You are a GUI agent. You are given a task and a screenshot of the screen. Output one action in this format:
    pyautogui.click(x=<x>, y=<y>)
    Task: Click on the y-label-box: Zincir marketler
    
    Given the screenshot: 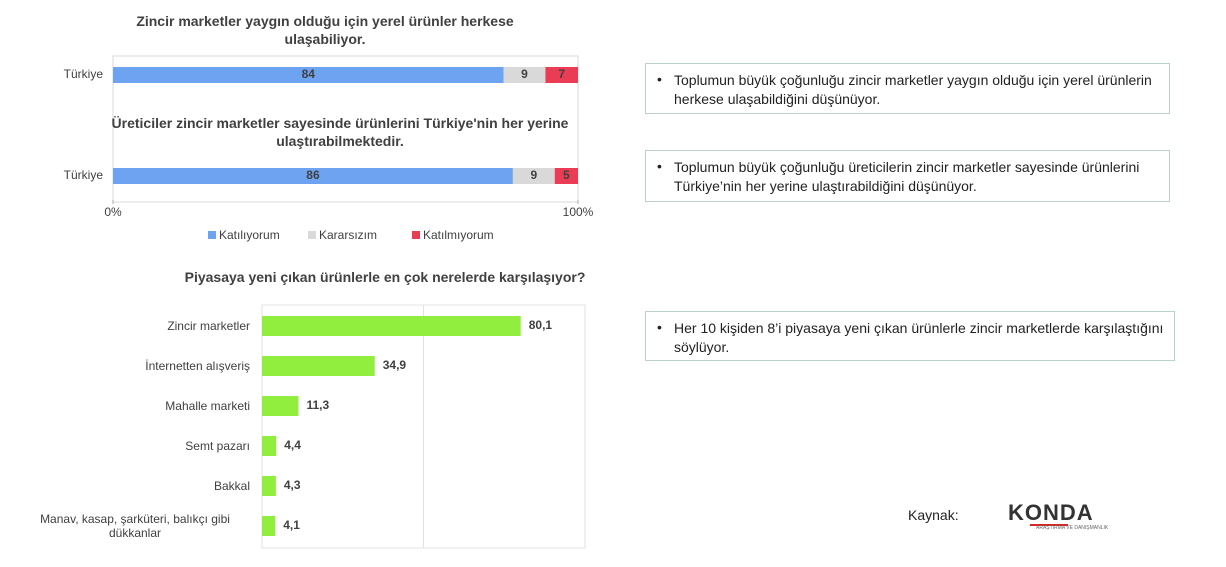 What is the action you would take?
    pyautogui.click(x=208, y=326)
    